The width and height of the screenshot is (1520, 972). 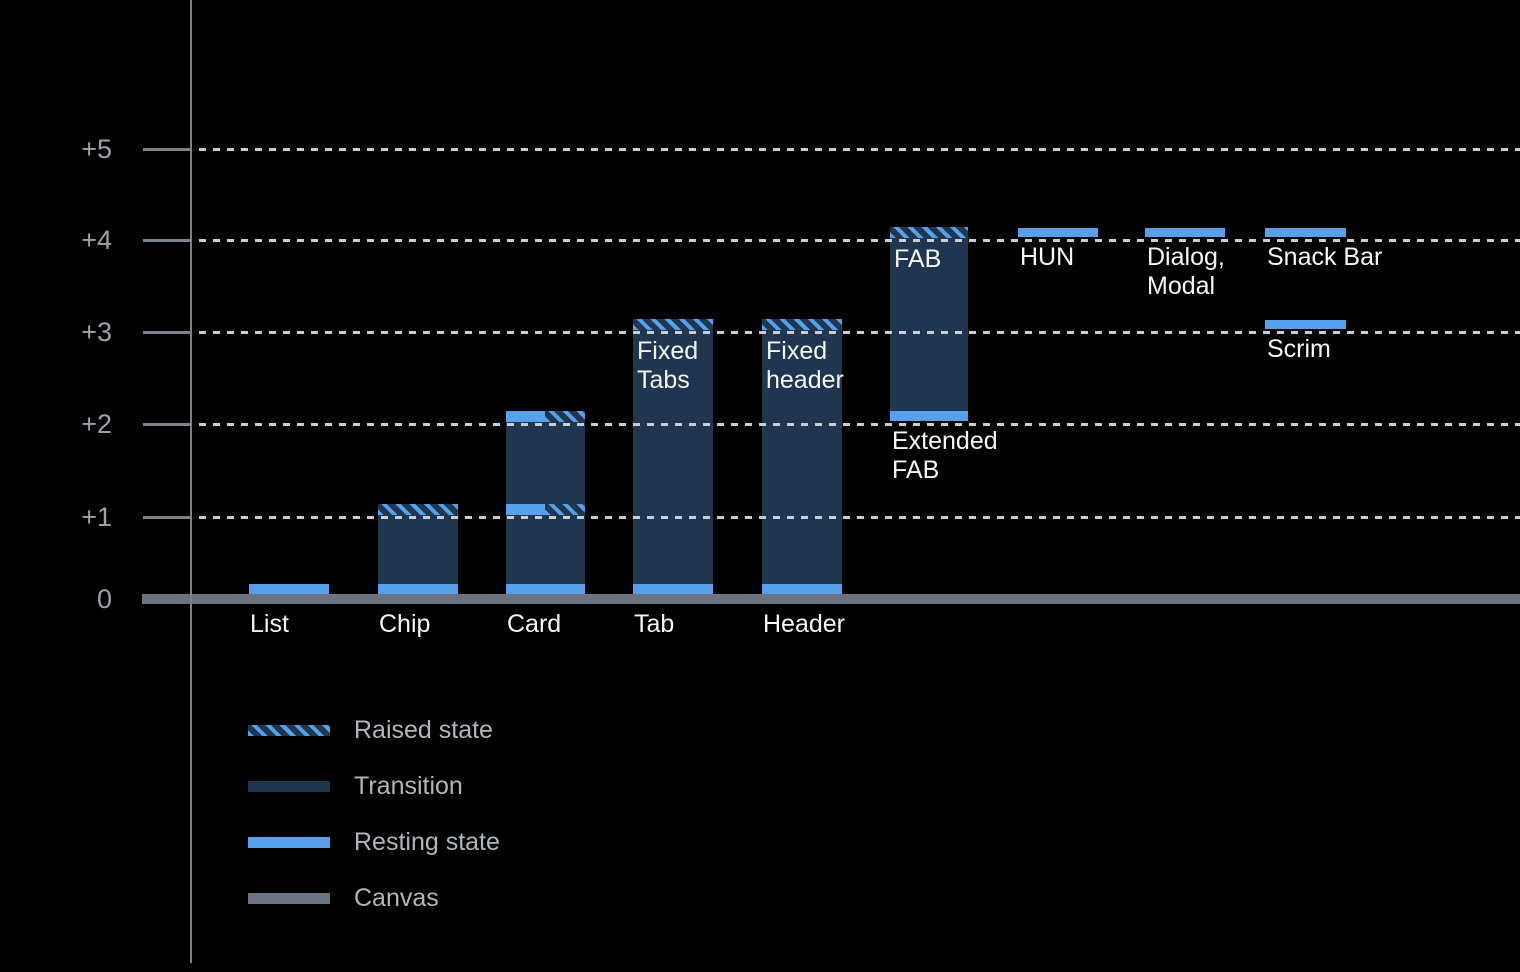 I want to click on canvas-baseline, so click(x=831, y=599).